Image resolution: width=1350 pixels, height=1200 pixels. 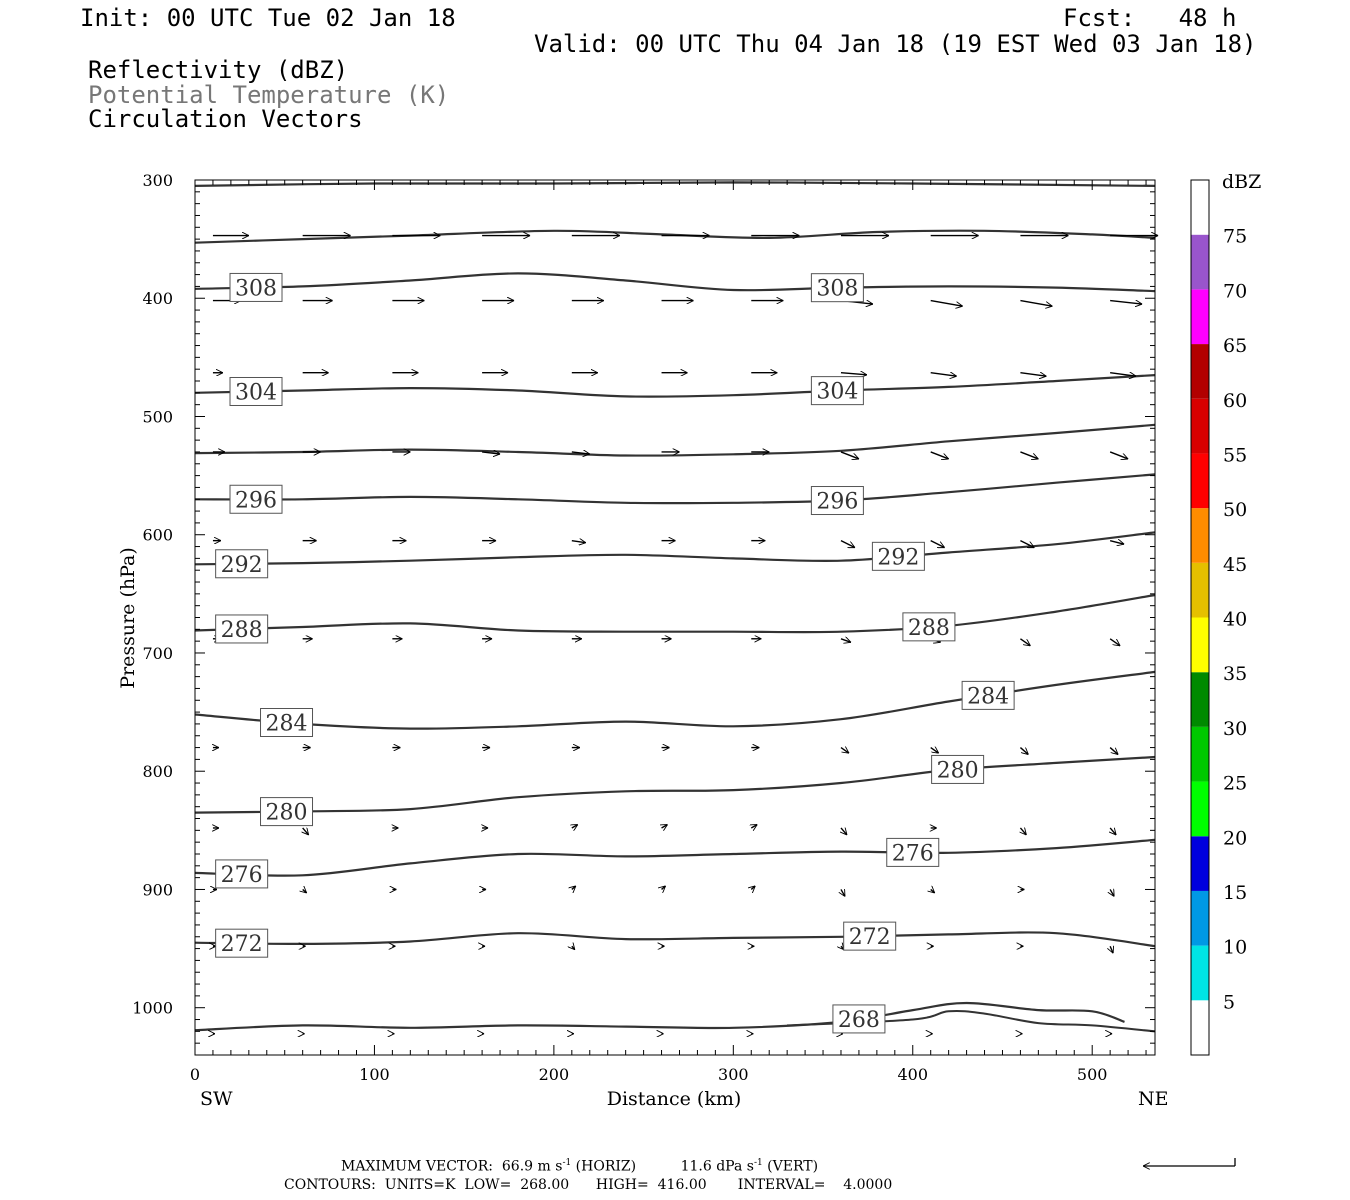 What do you see at coordinates (417, 1166) in the screenshot?
I see `max-vector-label: MAXIMUM VECTOR:` at bounding box center [417, 1166].